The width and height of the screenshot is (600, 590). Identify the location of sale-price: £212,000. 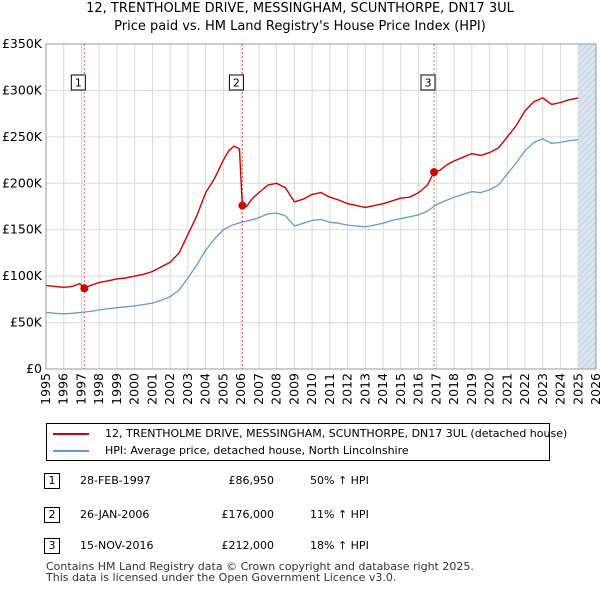
(248, 545).